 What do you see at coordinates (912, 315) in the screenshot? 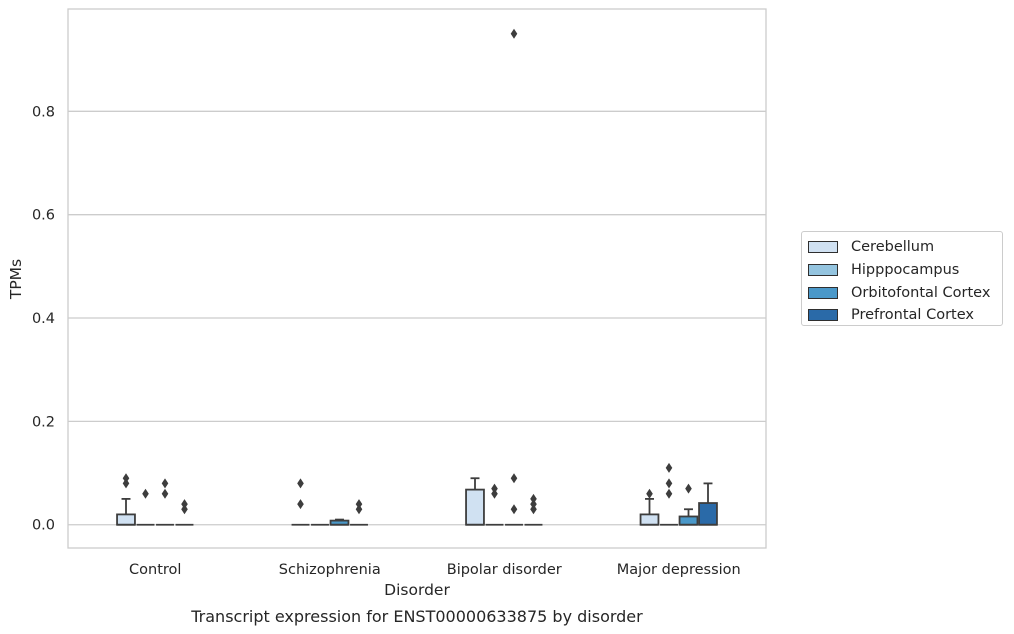
I see `legend-label: Prefrontal Cortex` at bounding box center [912, 315].